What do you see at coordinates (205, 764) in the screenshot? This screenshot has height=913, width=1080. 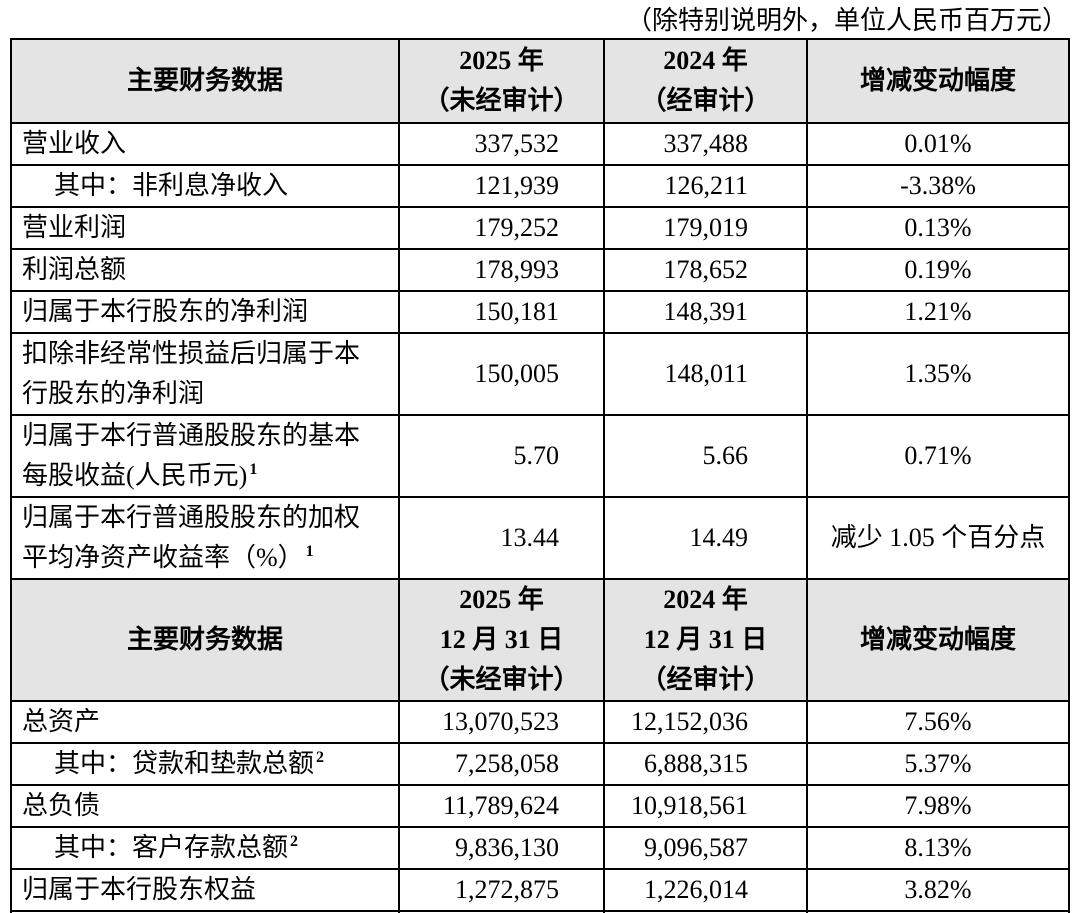 I see `row-label: 其中：贷款和垫款总额 2` at bounding box center [205, 764].